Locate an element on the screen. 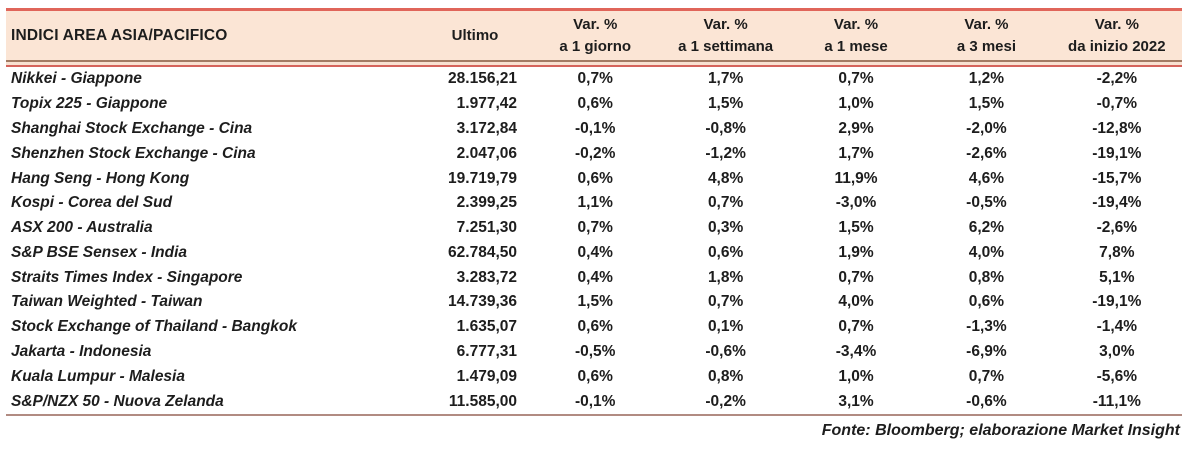  var-ytd: 7,8% is located at coordinates (1117, 252).